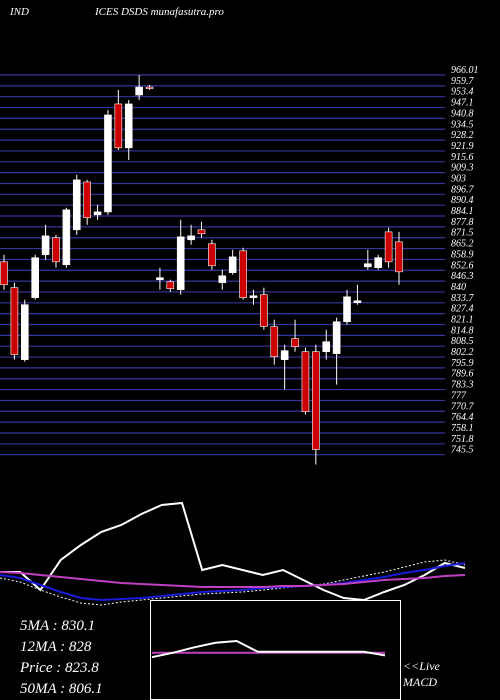  What do you see at coordinates (159, 12) in the screenshot?
I see `header-title: ICES DSDS munafasutra.pro` at bounding box center [159, 12].